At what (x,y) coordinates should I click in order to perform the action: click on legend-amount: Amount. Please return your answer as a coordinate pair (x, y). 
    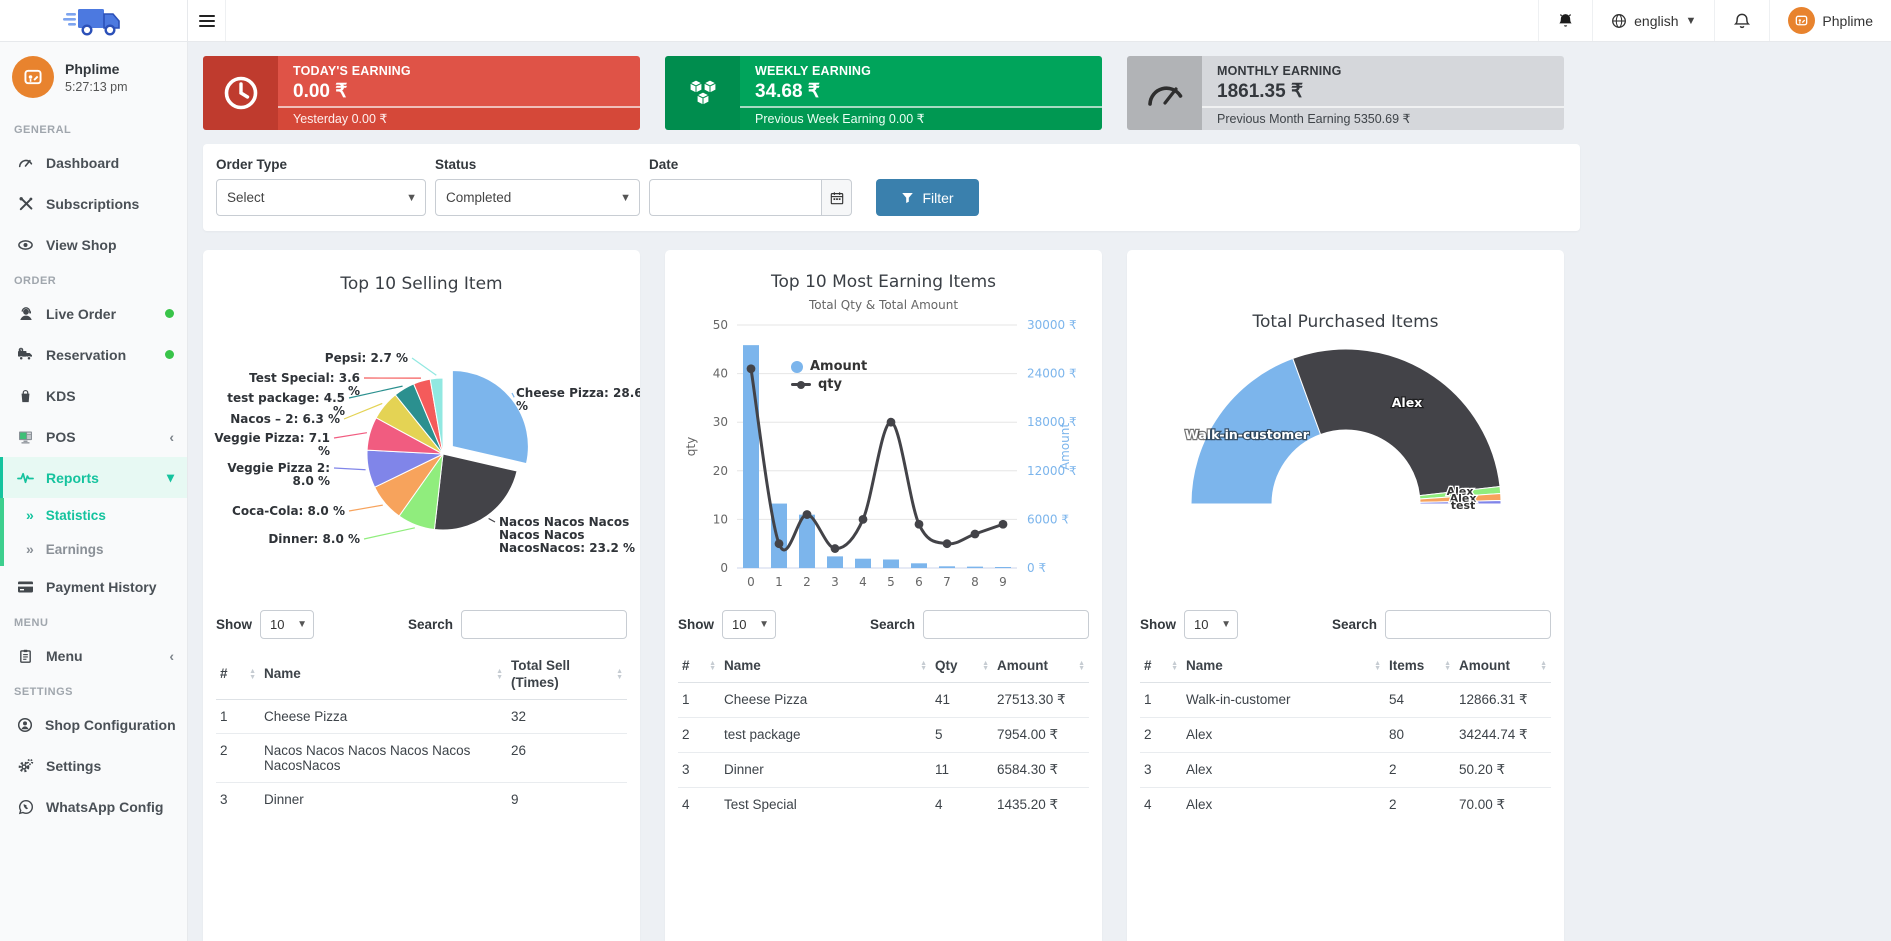
    Looking at the image, I should click on (829, 366).